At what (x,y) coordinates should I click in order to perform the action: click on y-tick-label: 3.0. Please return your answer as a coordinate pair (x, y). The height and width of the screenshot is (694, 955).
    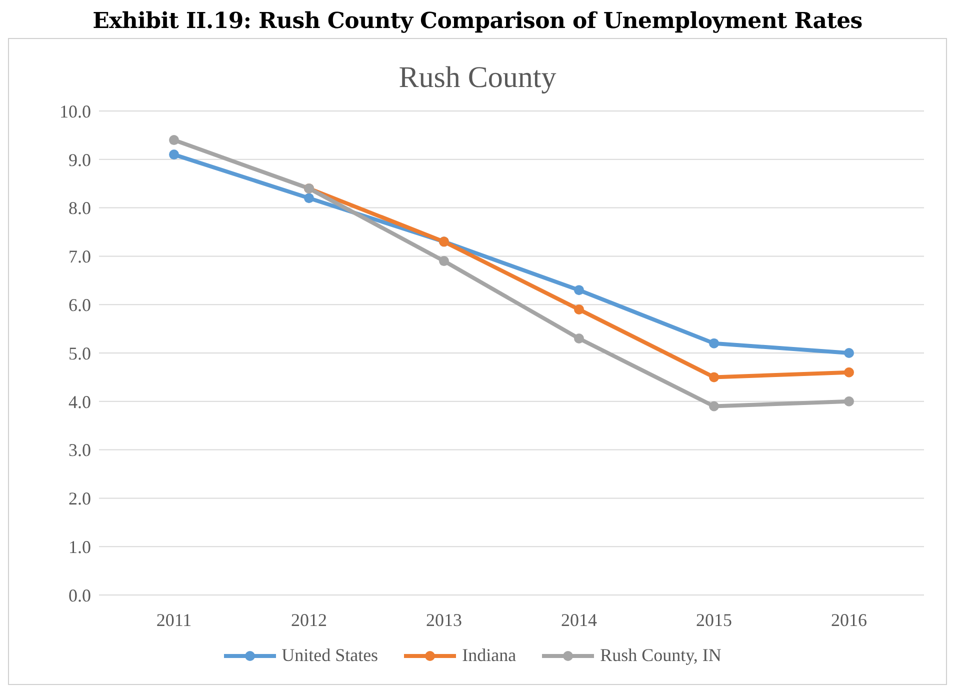
    Looking at the image, I should click on (79, 450).